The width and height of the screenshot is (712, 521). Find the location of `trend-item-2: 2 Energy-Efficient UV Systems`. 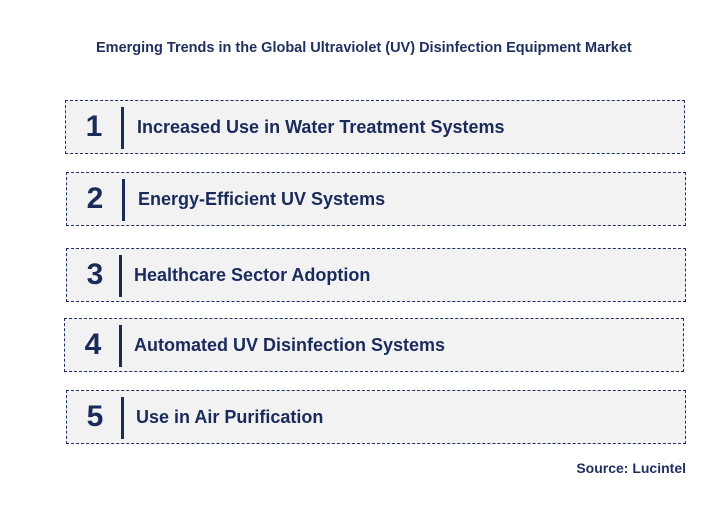

trend-item-2: 2 Energy-Efficient UV Systems is located at coordinates (376, 199).